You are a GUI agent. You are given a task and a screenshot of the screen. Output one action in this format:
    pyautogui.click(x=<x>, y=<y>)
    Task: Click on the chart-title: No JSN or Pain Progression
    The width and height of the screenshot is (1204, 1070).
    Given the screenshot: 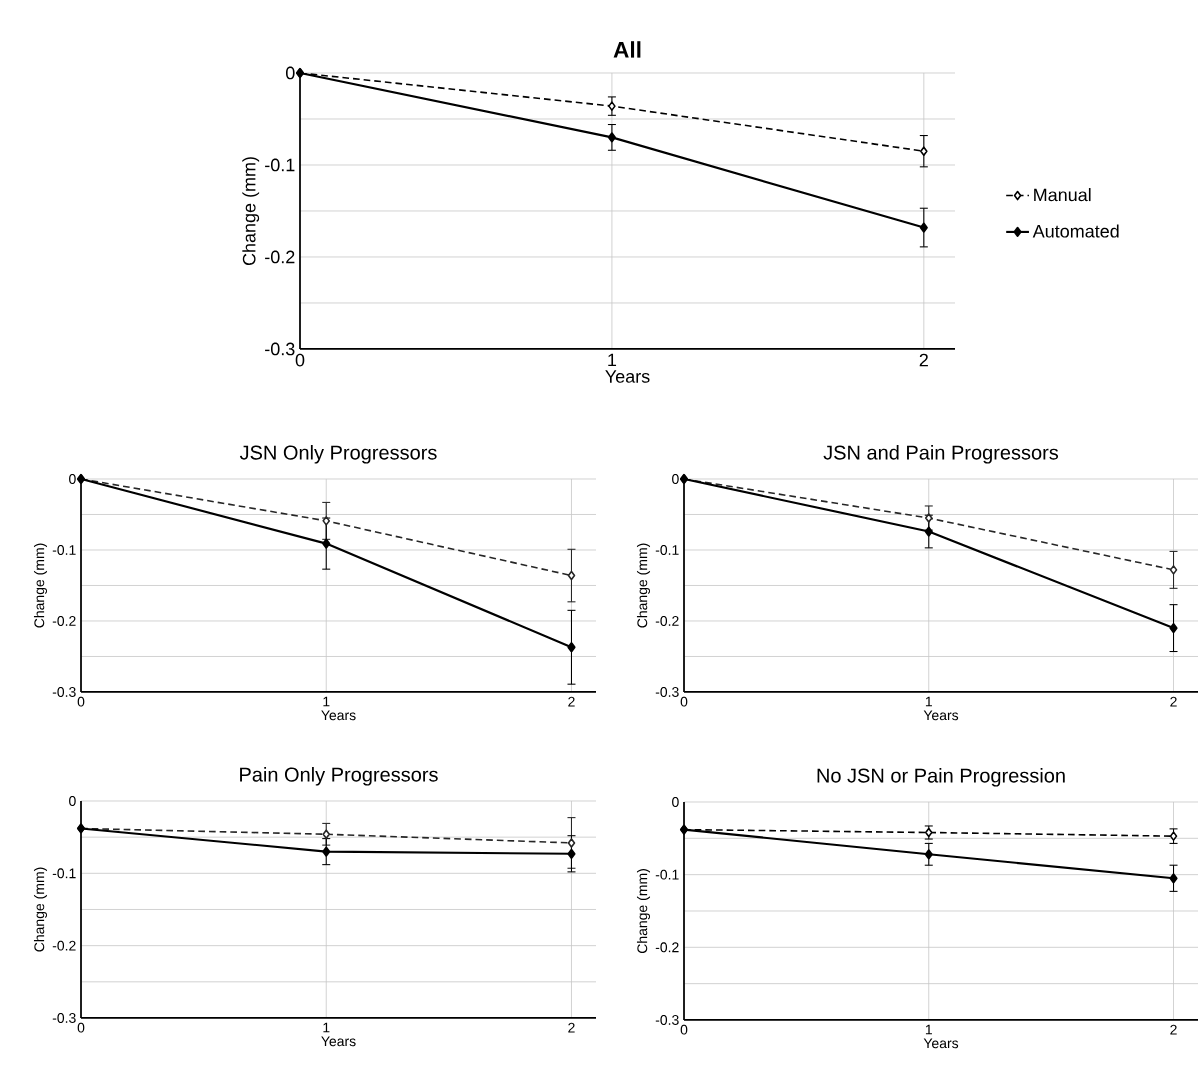 What is the action you would take?
    pyautogui.click(x=941, y=777)
    